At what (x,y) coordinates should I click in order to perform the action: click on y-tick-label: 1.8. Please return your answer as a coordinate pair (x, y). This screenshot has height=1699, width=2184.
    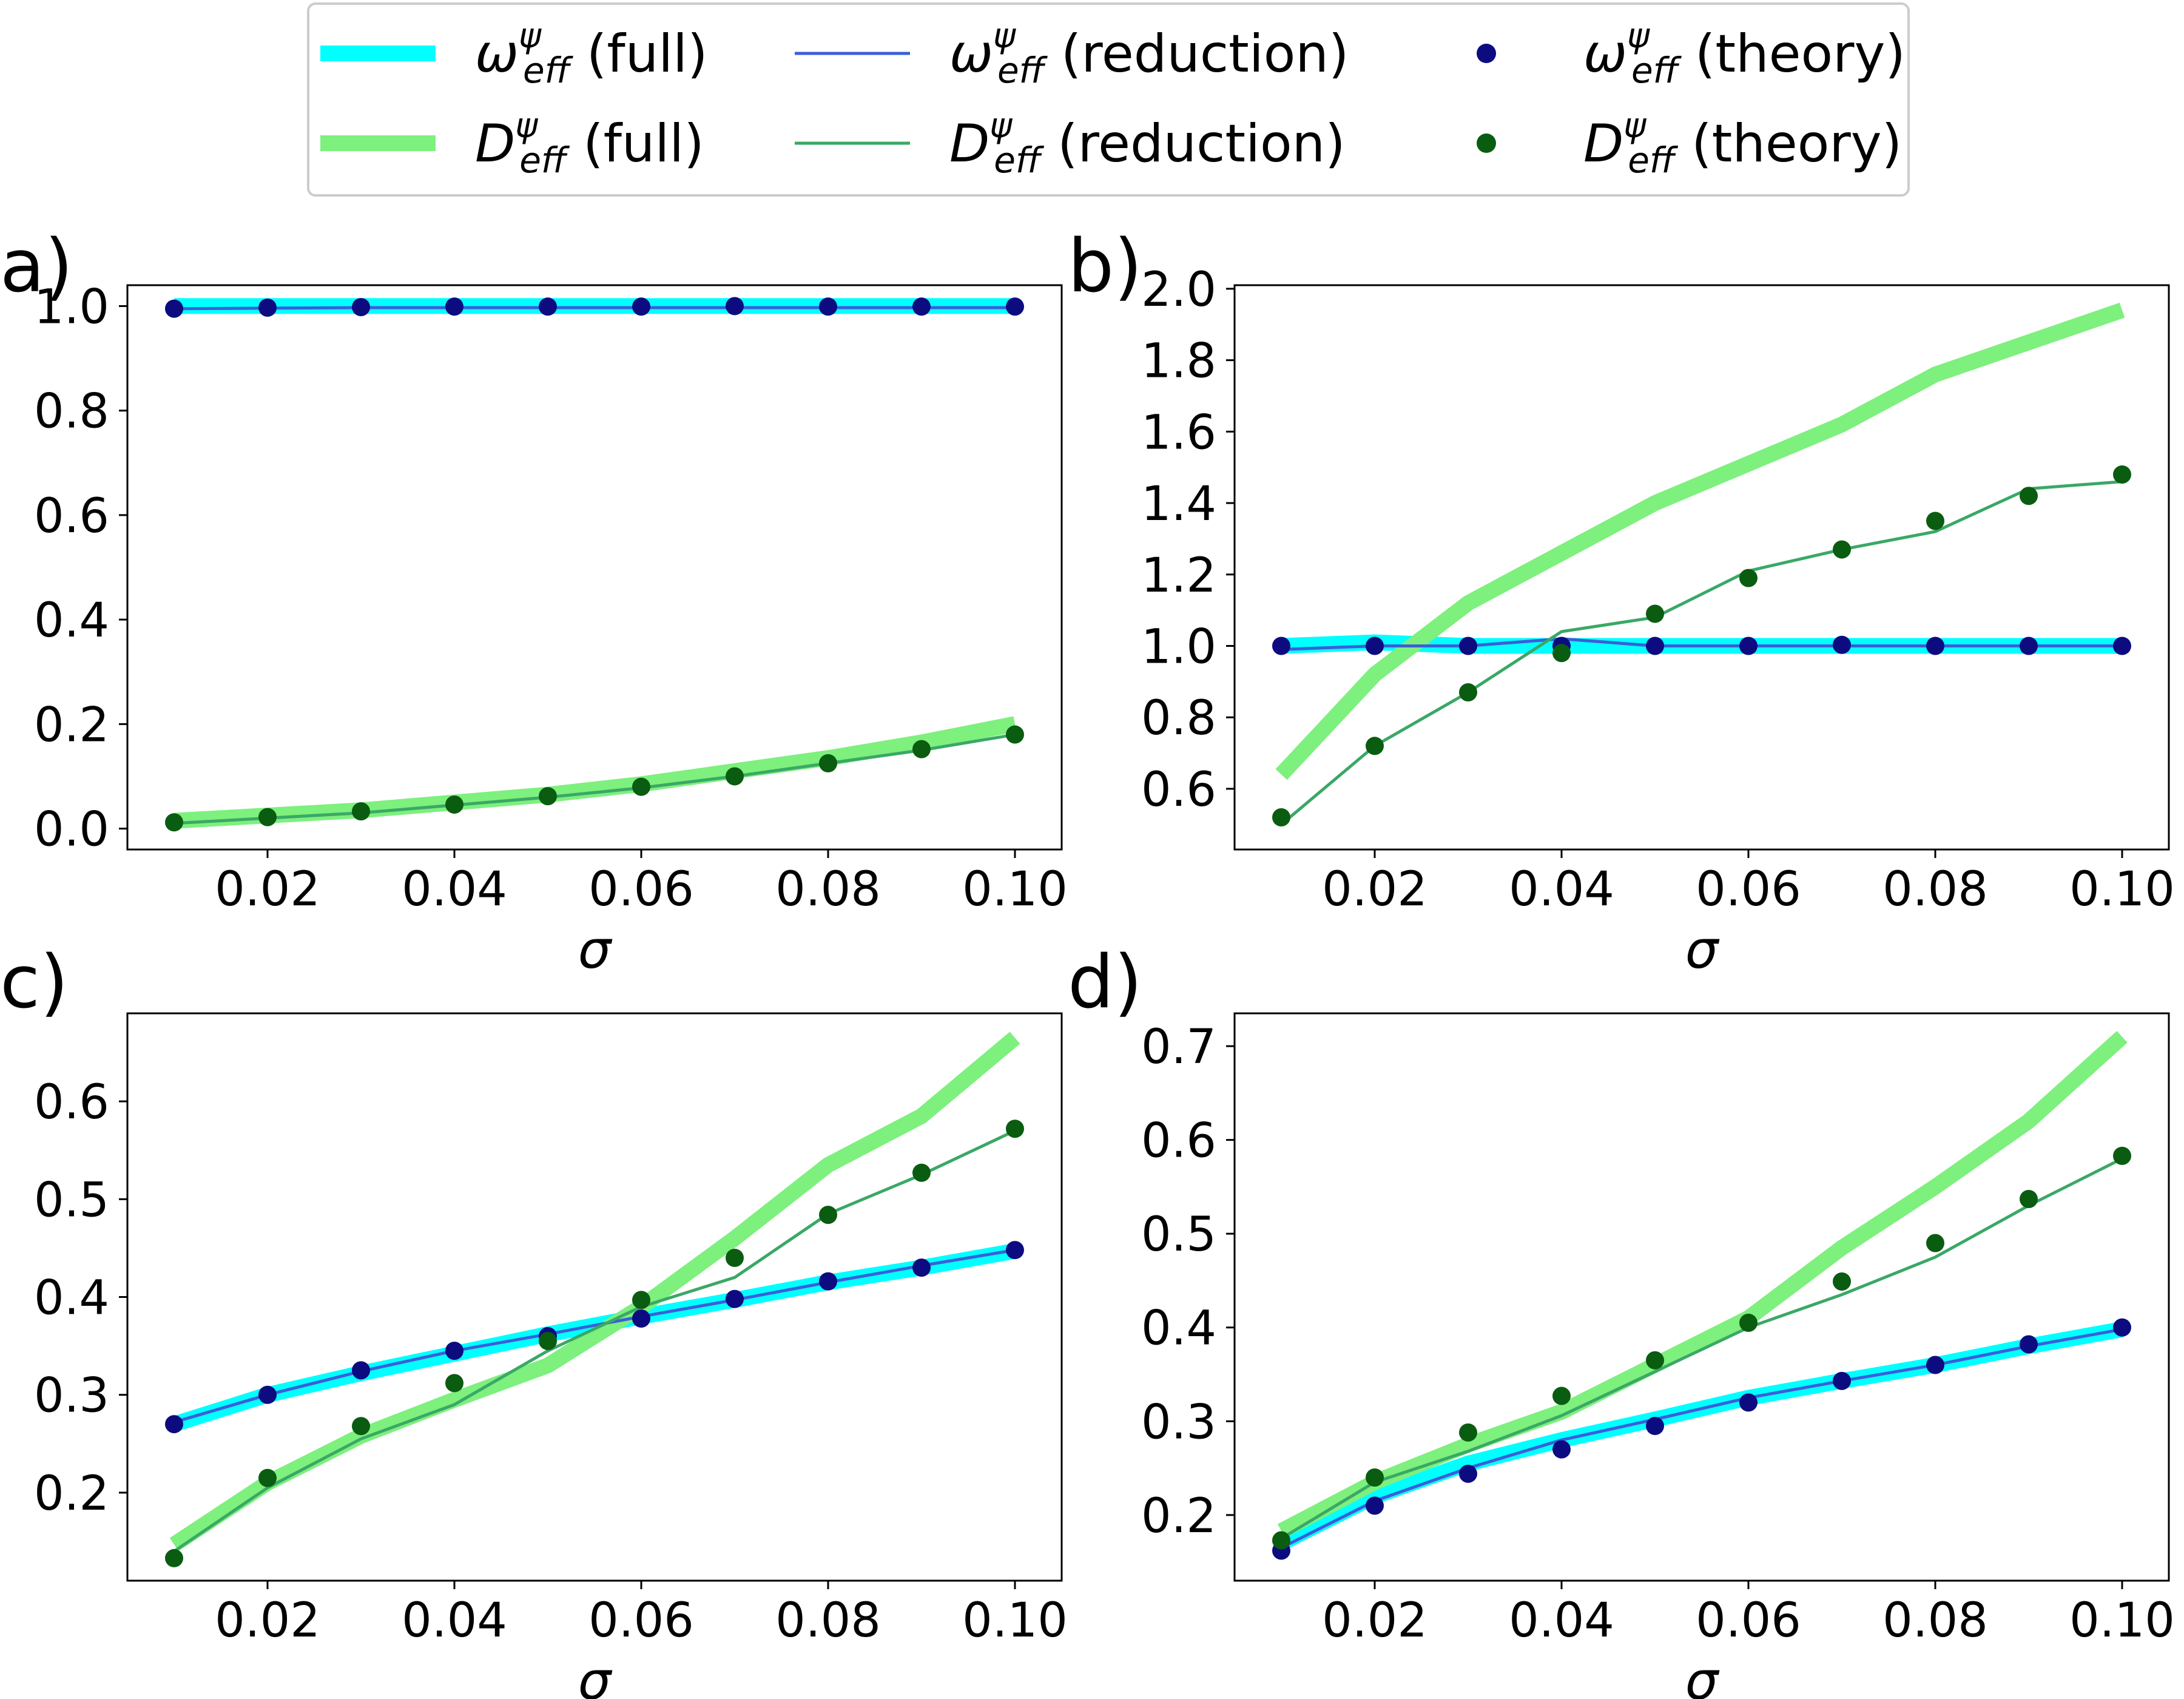
    Looking at the image, I should click on (1178, 361).